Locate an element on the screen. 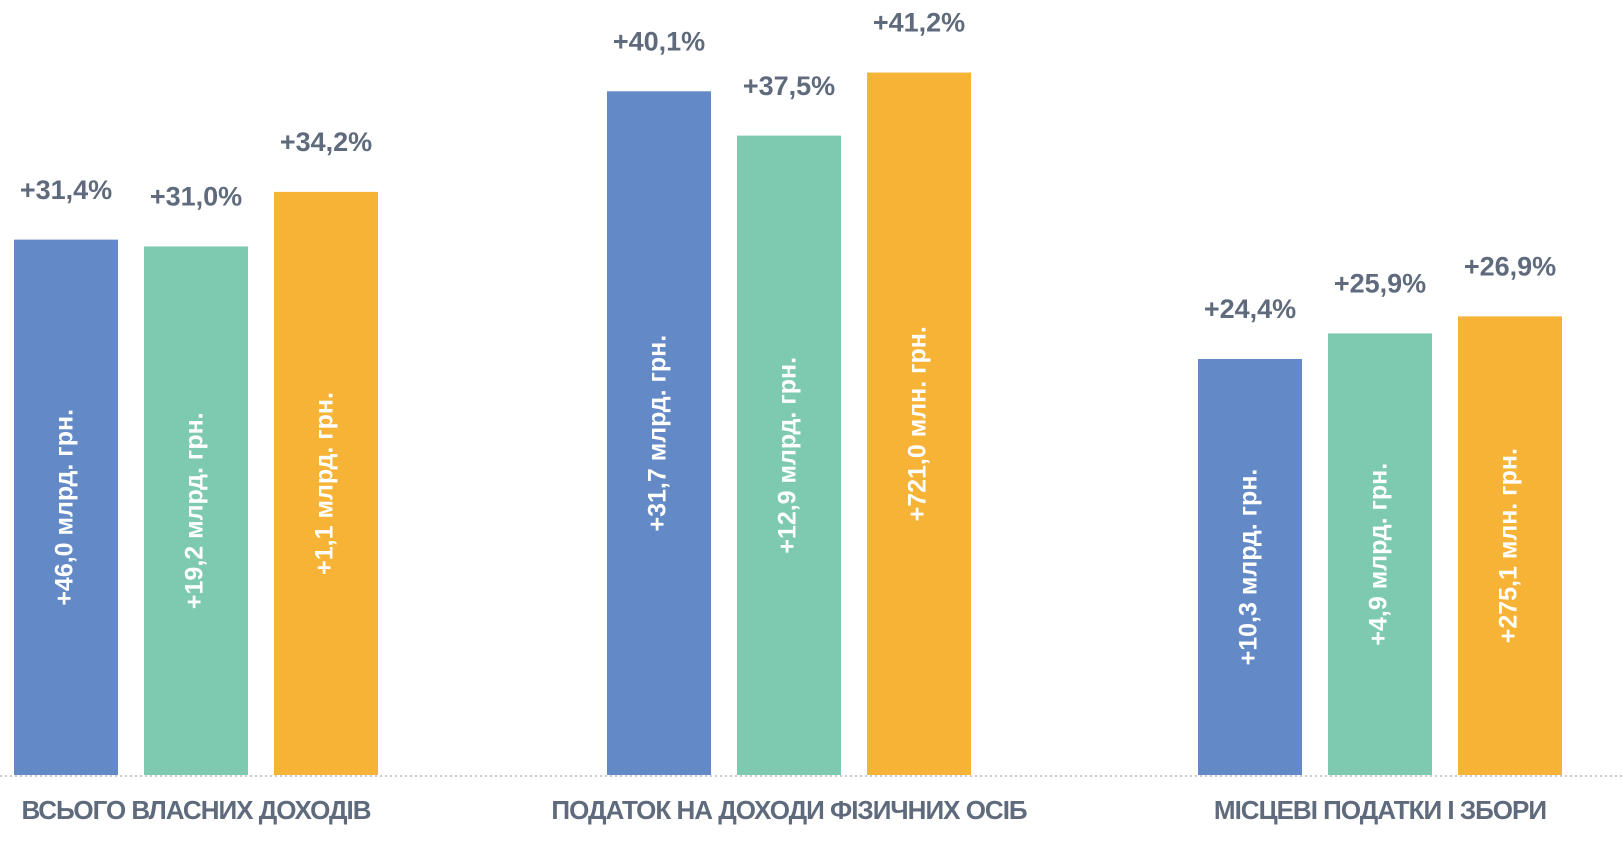 This screenshot has height=857, width=1623. value-label: +37,5% is located at coordinates (789, 86).